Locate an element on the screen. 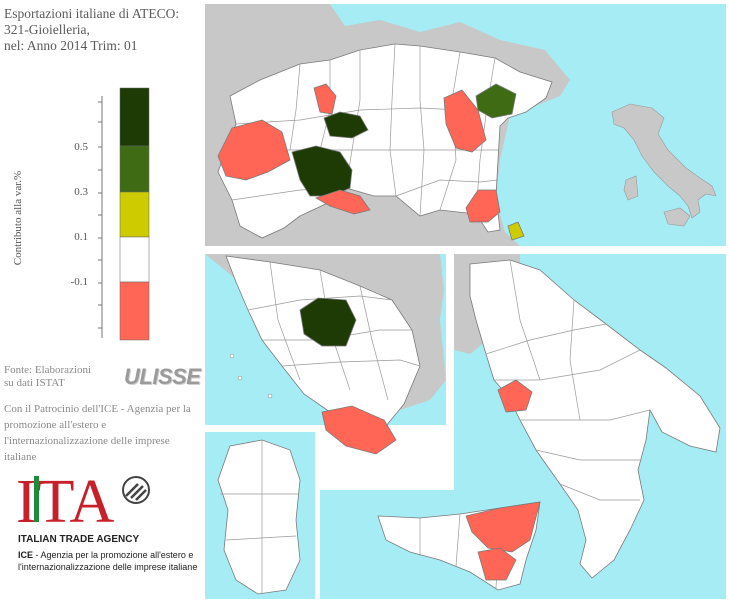  legend-color-scale is located at coordinates (124, 214).